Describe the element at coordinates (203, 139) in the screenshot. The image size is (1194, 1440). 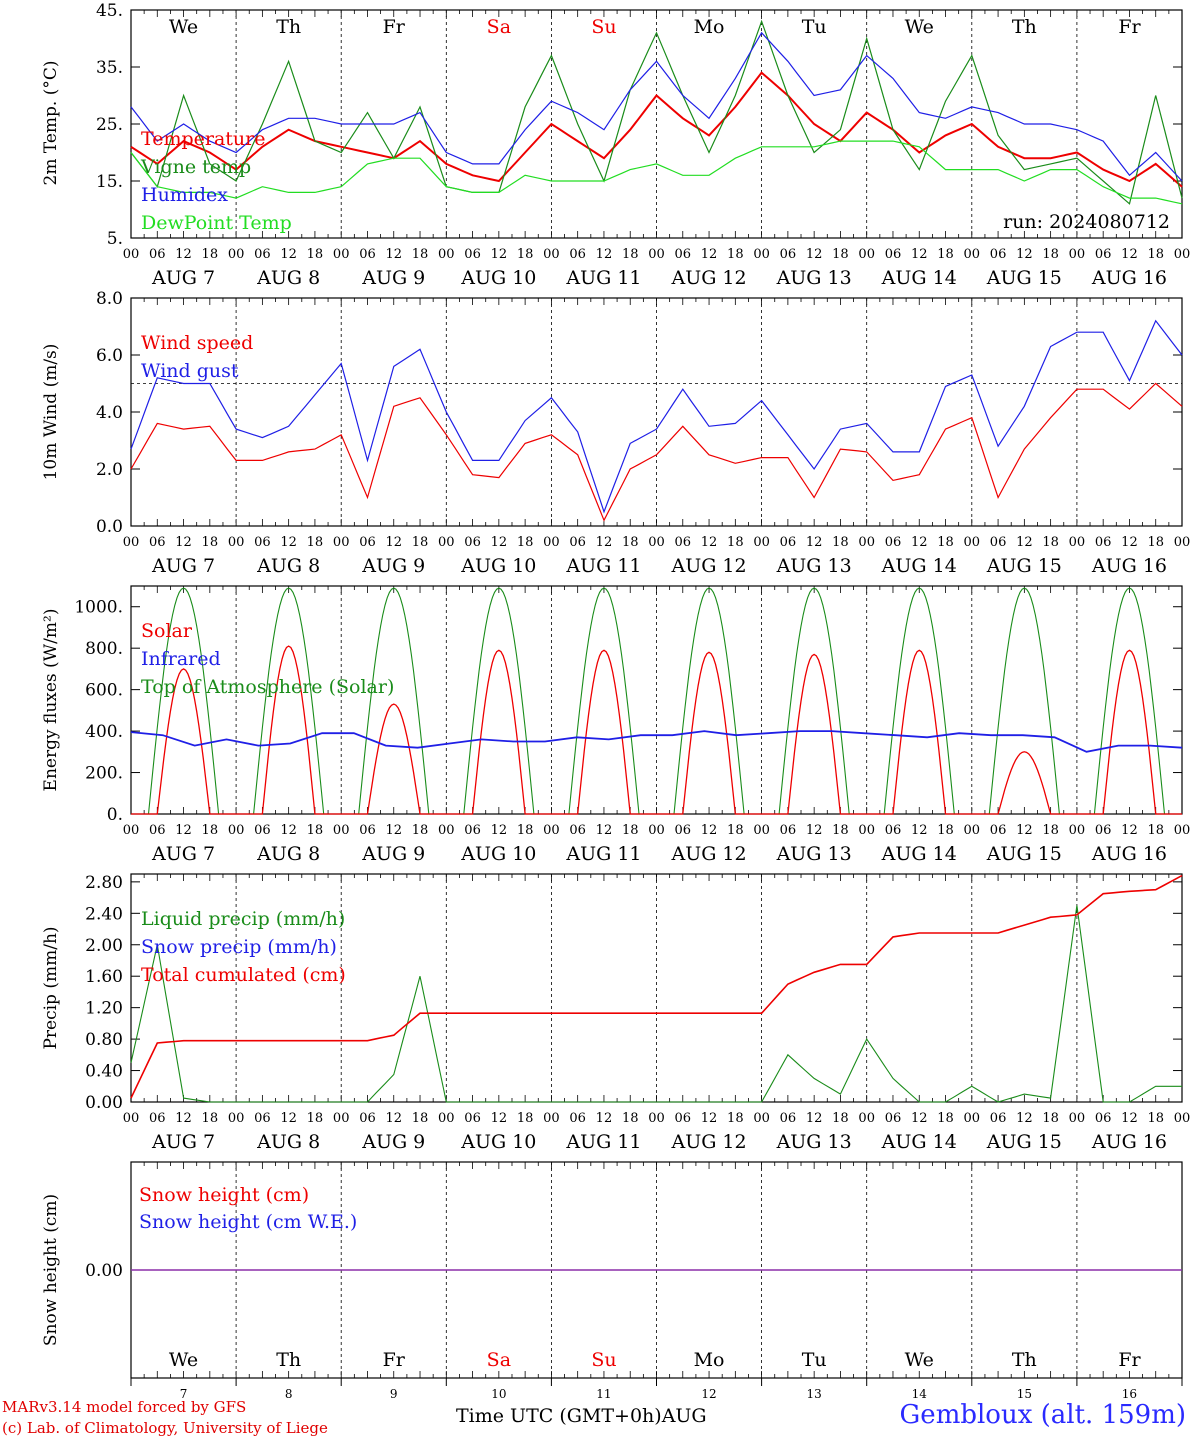
I see `legend-entry: Temperature` at that location.